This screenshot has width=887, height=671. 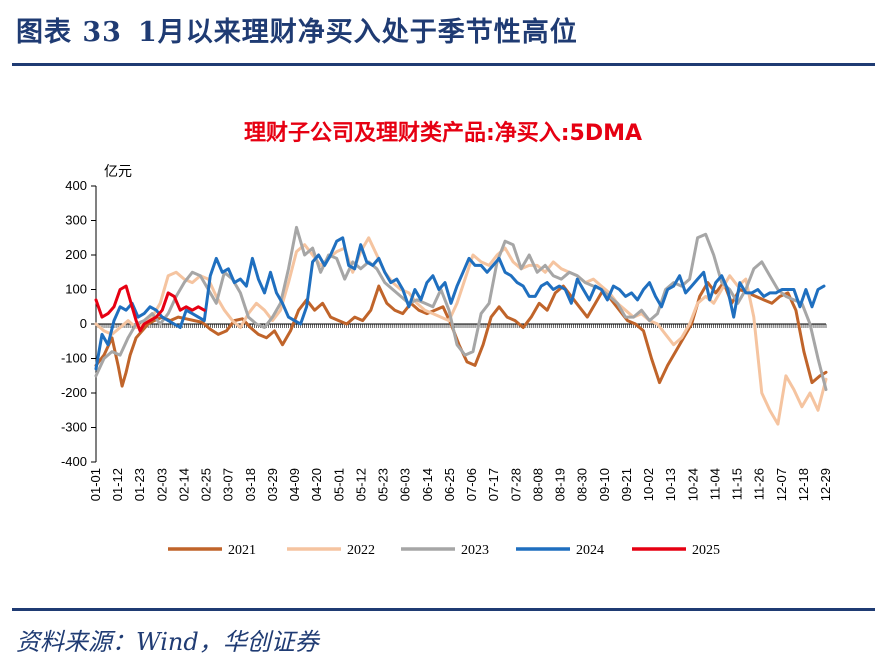 What do you see at coordinates (537, 484) in the screenshot?
I see `x-tick-label: 08-08` at bounding box center [537, 484].